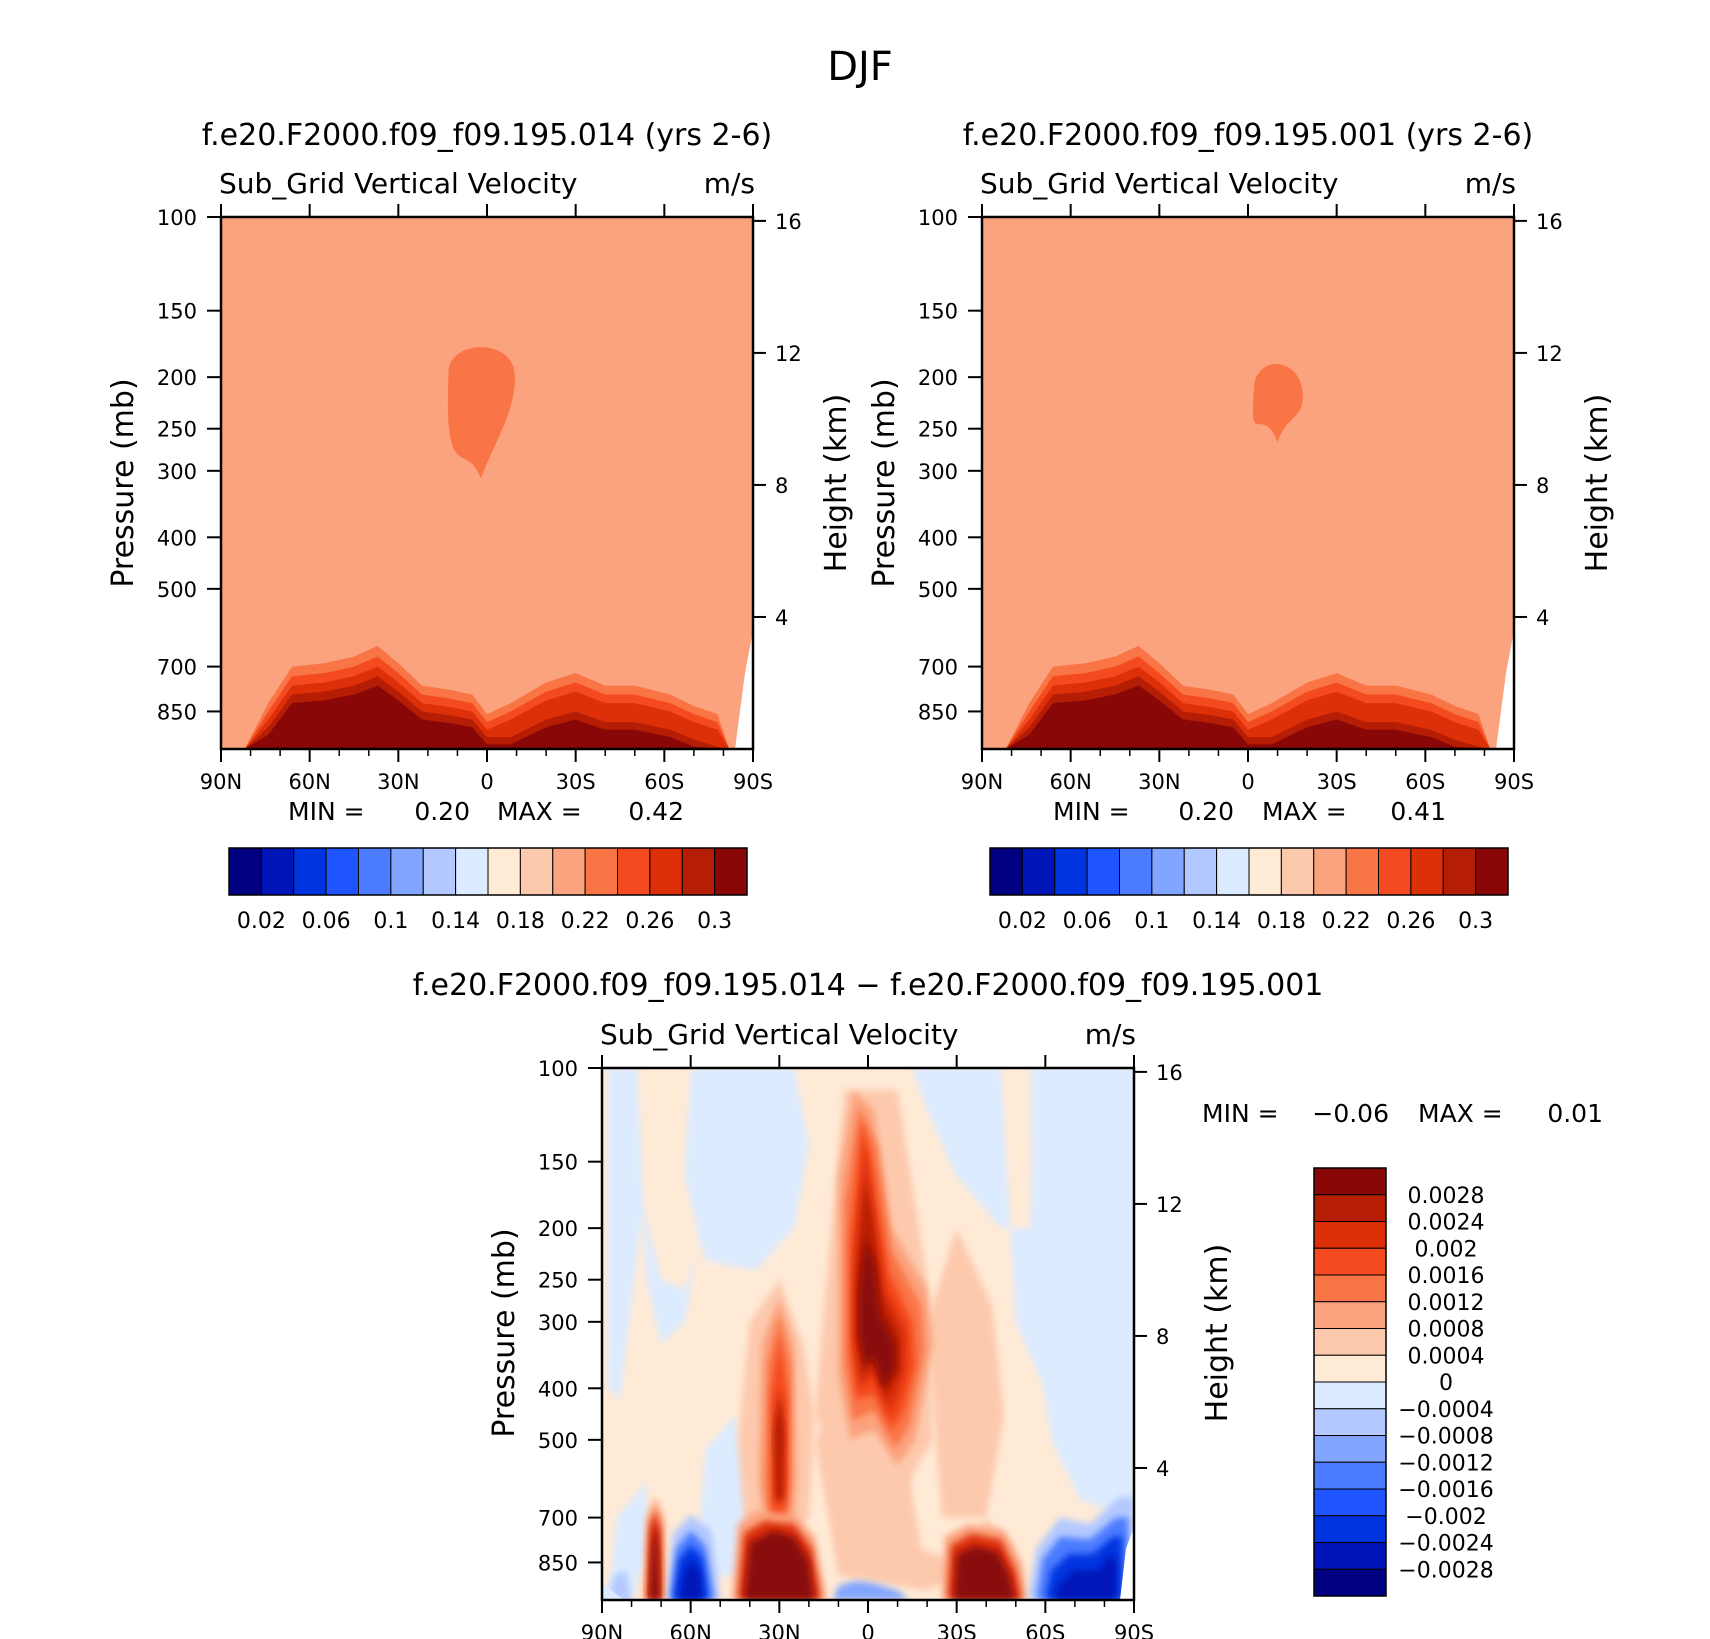 This screenshot has height=1639, width=1710. What do you see at coordinates (1410, 921) in the screenshot?
I see `colorbar-label: 0.26` at bounding box center [1410, 921].